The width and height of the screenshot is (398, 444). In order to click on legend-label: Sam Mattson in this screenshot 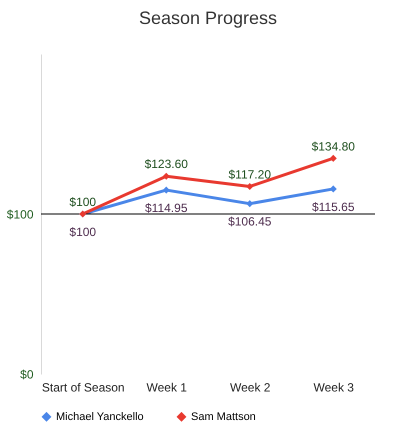, I will do `click(223, 416)`.